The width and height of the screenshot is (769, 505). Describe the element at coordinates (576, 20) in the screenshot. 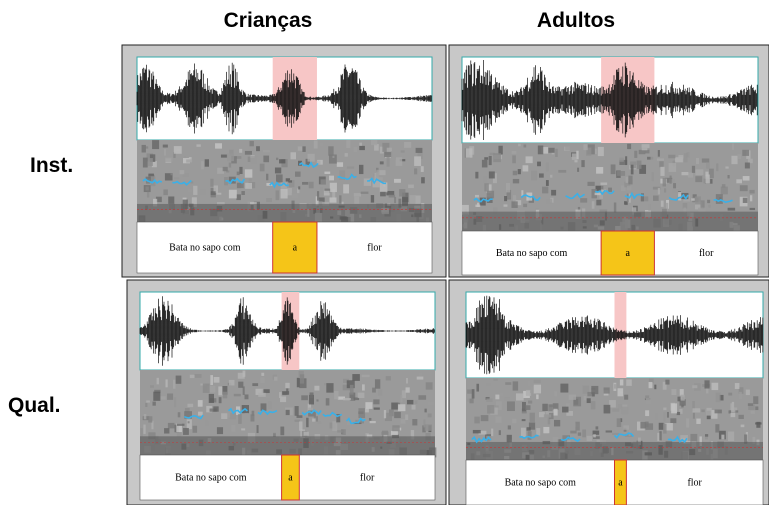

I see `column-header: Adultos` at that location.